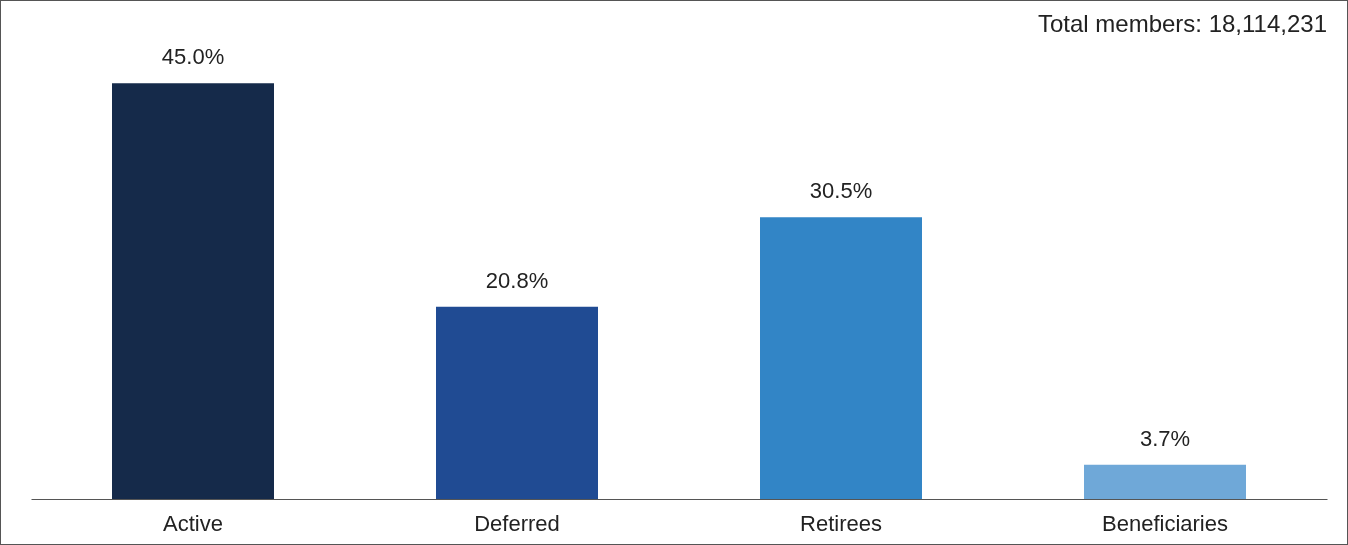  Describe the element at coordinates (517, 280) in the screenshot. I see `data-label: 20.8%` at that location.